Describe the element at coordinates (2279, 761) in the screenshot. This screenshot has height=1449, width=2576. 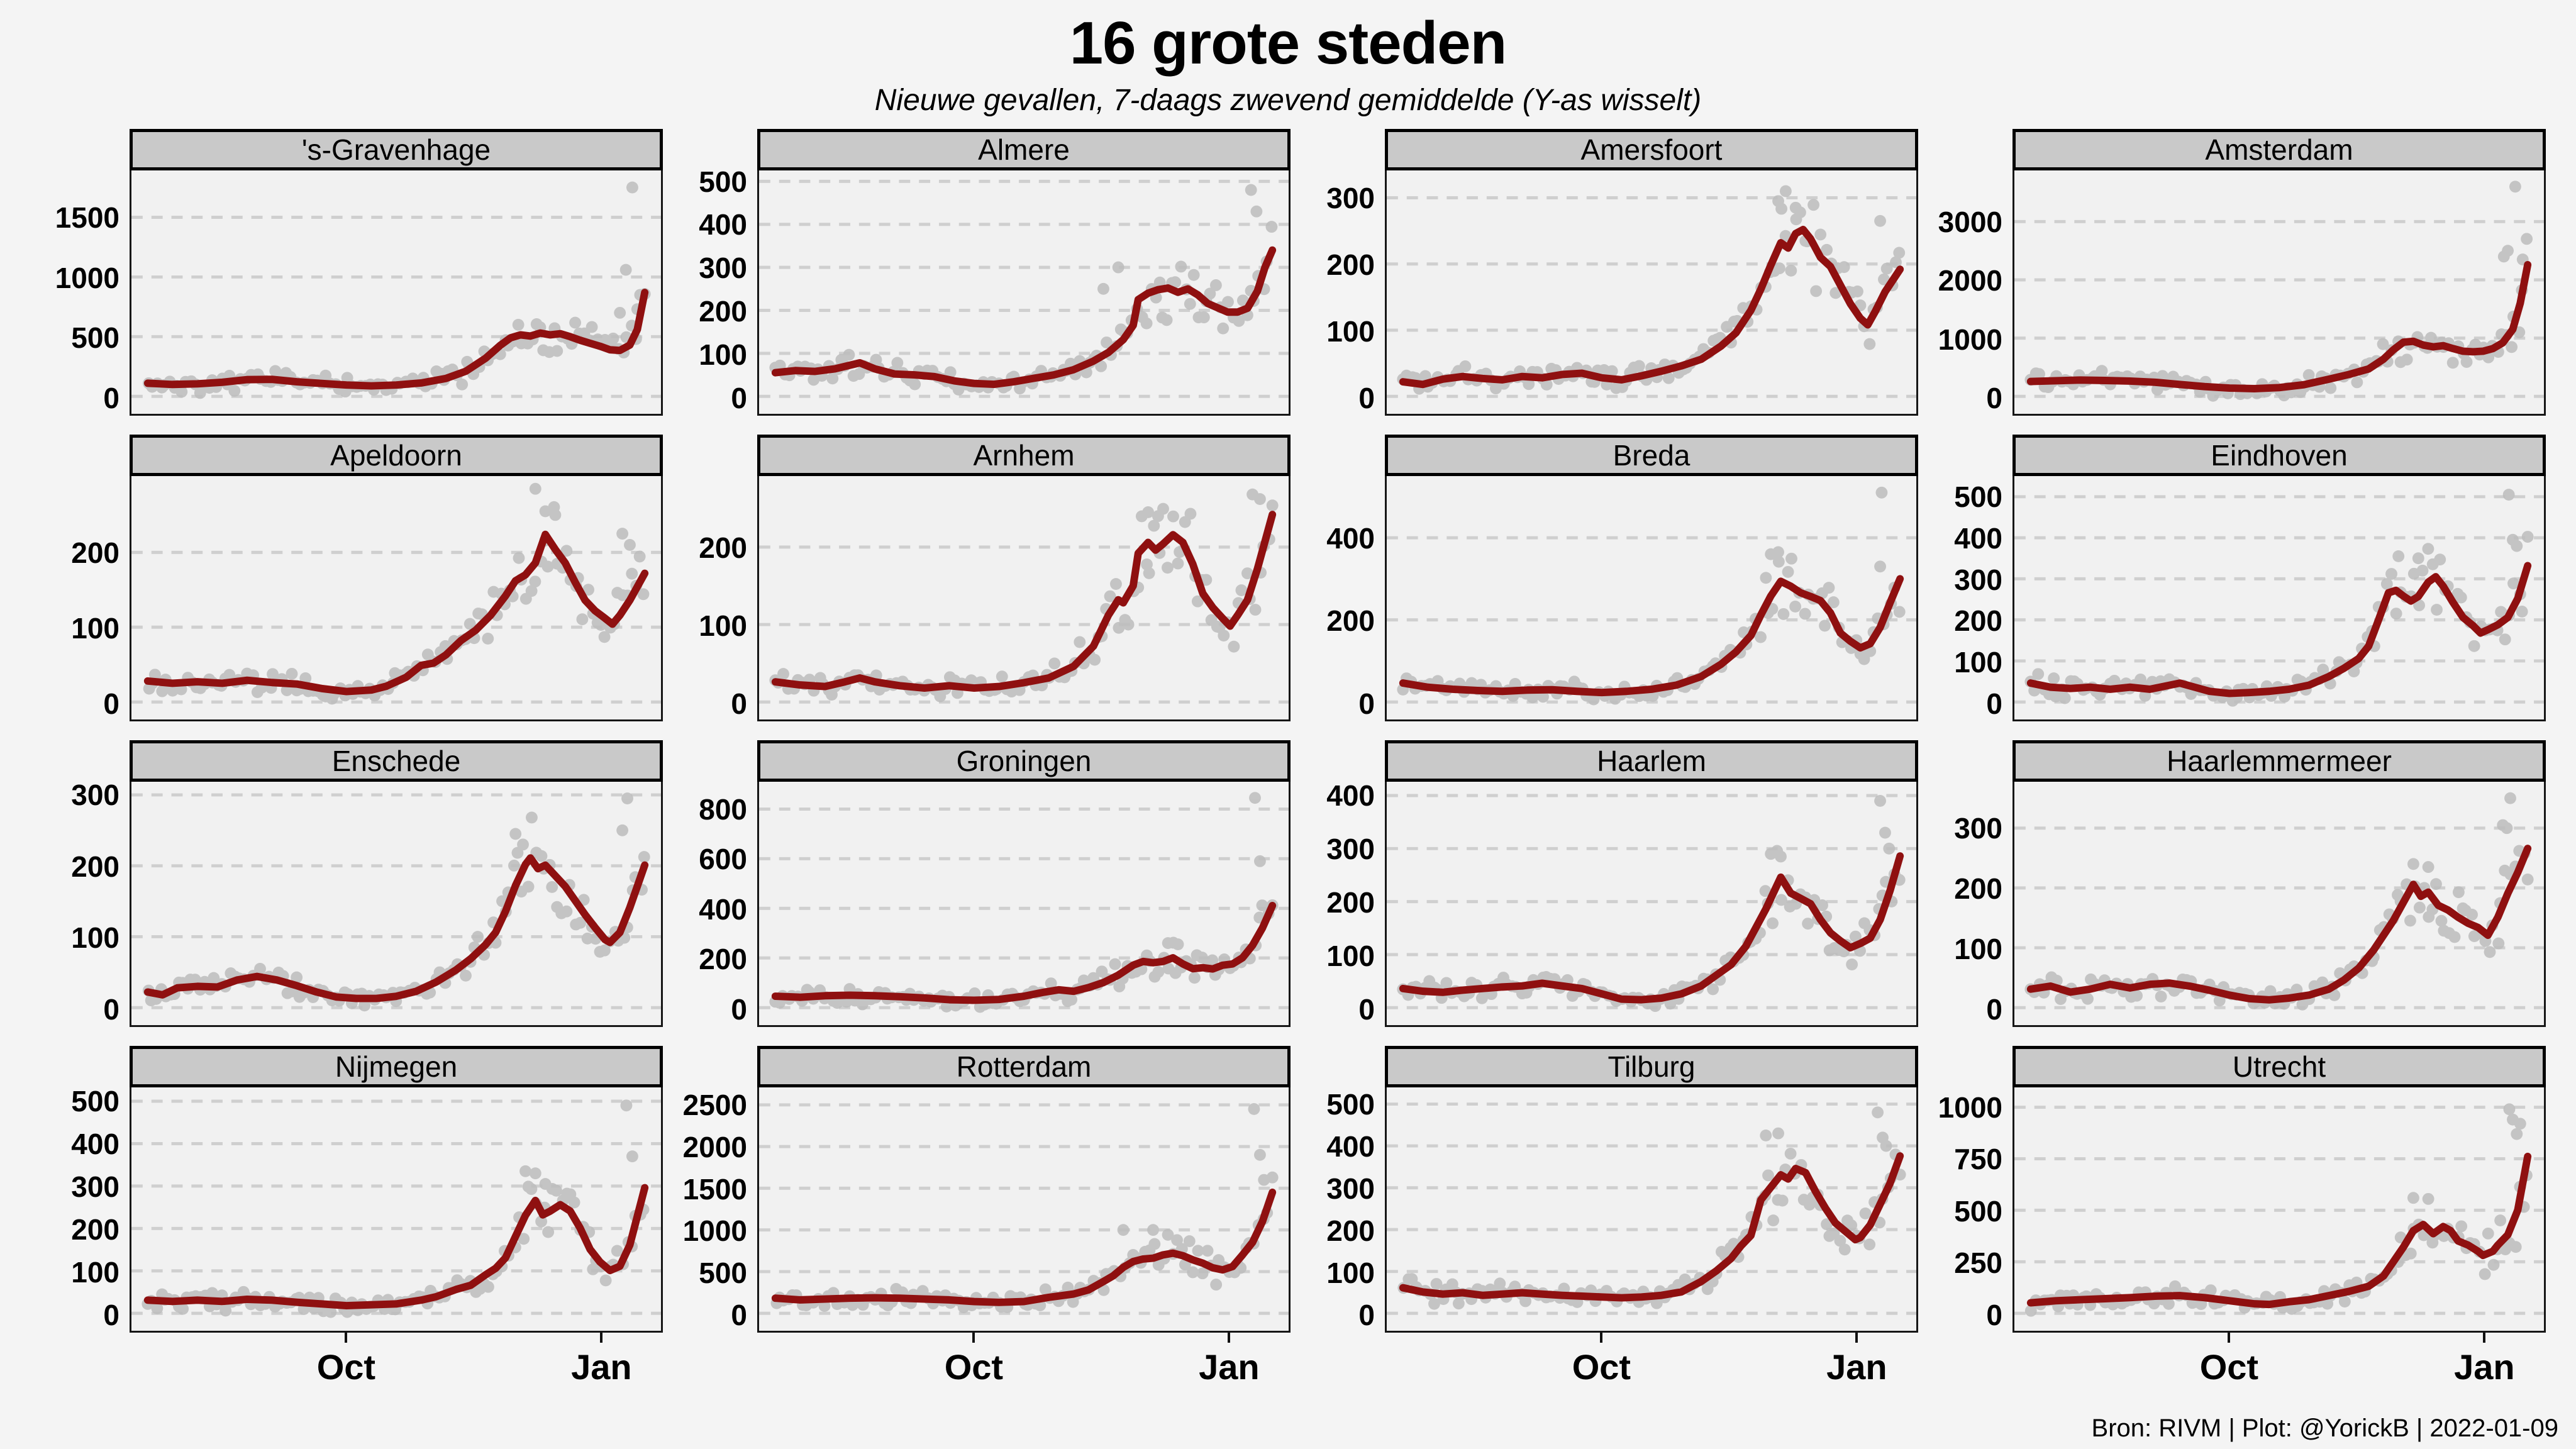
I see `panel-title: Haarlemmermeer` at that location.